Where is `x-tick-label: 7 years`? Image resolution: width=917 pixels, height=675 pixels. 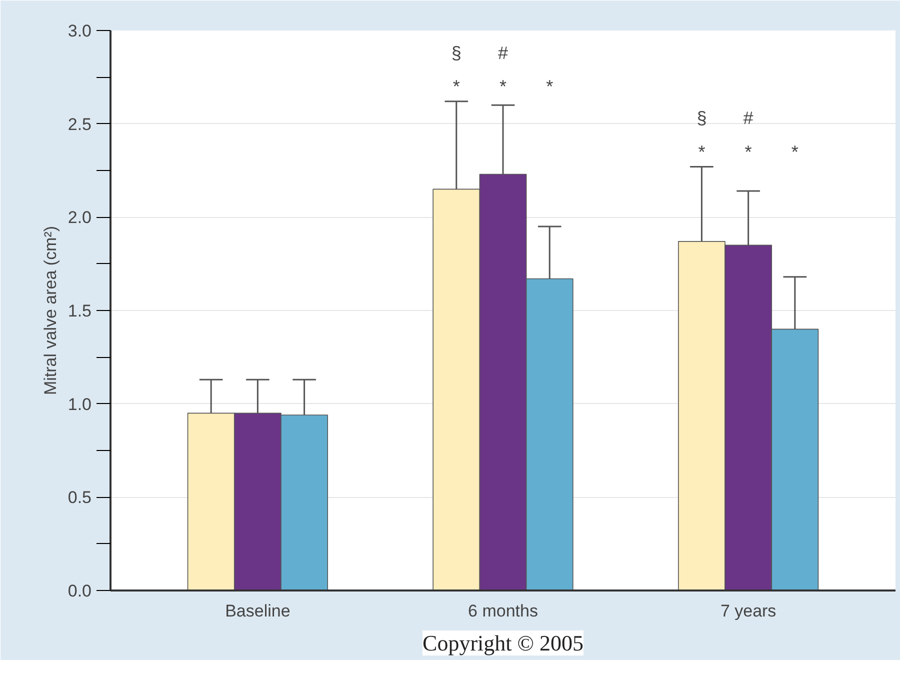 x-tick-label: 7 years is located at coordinates (748, 611).